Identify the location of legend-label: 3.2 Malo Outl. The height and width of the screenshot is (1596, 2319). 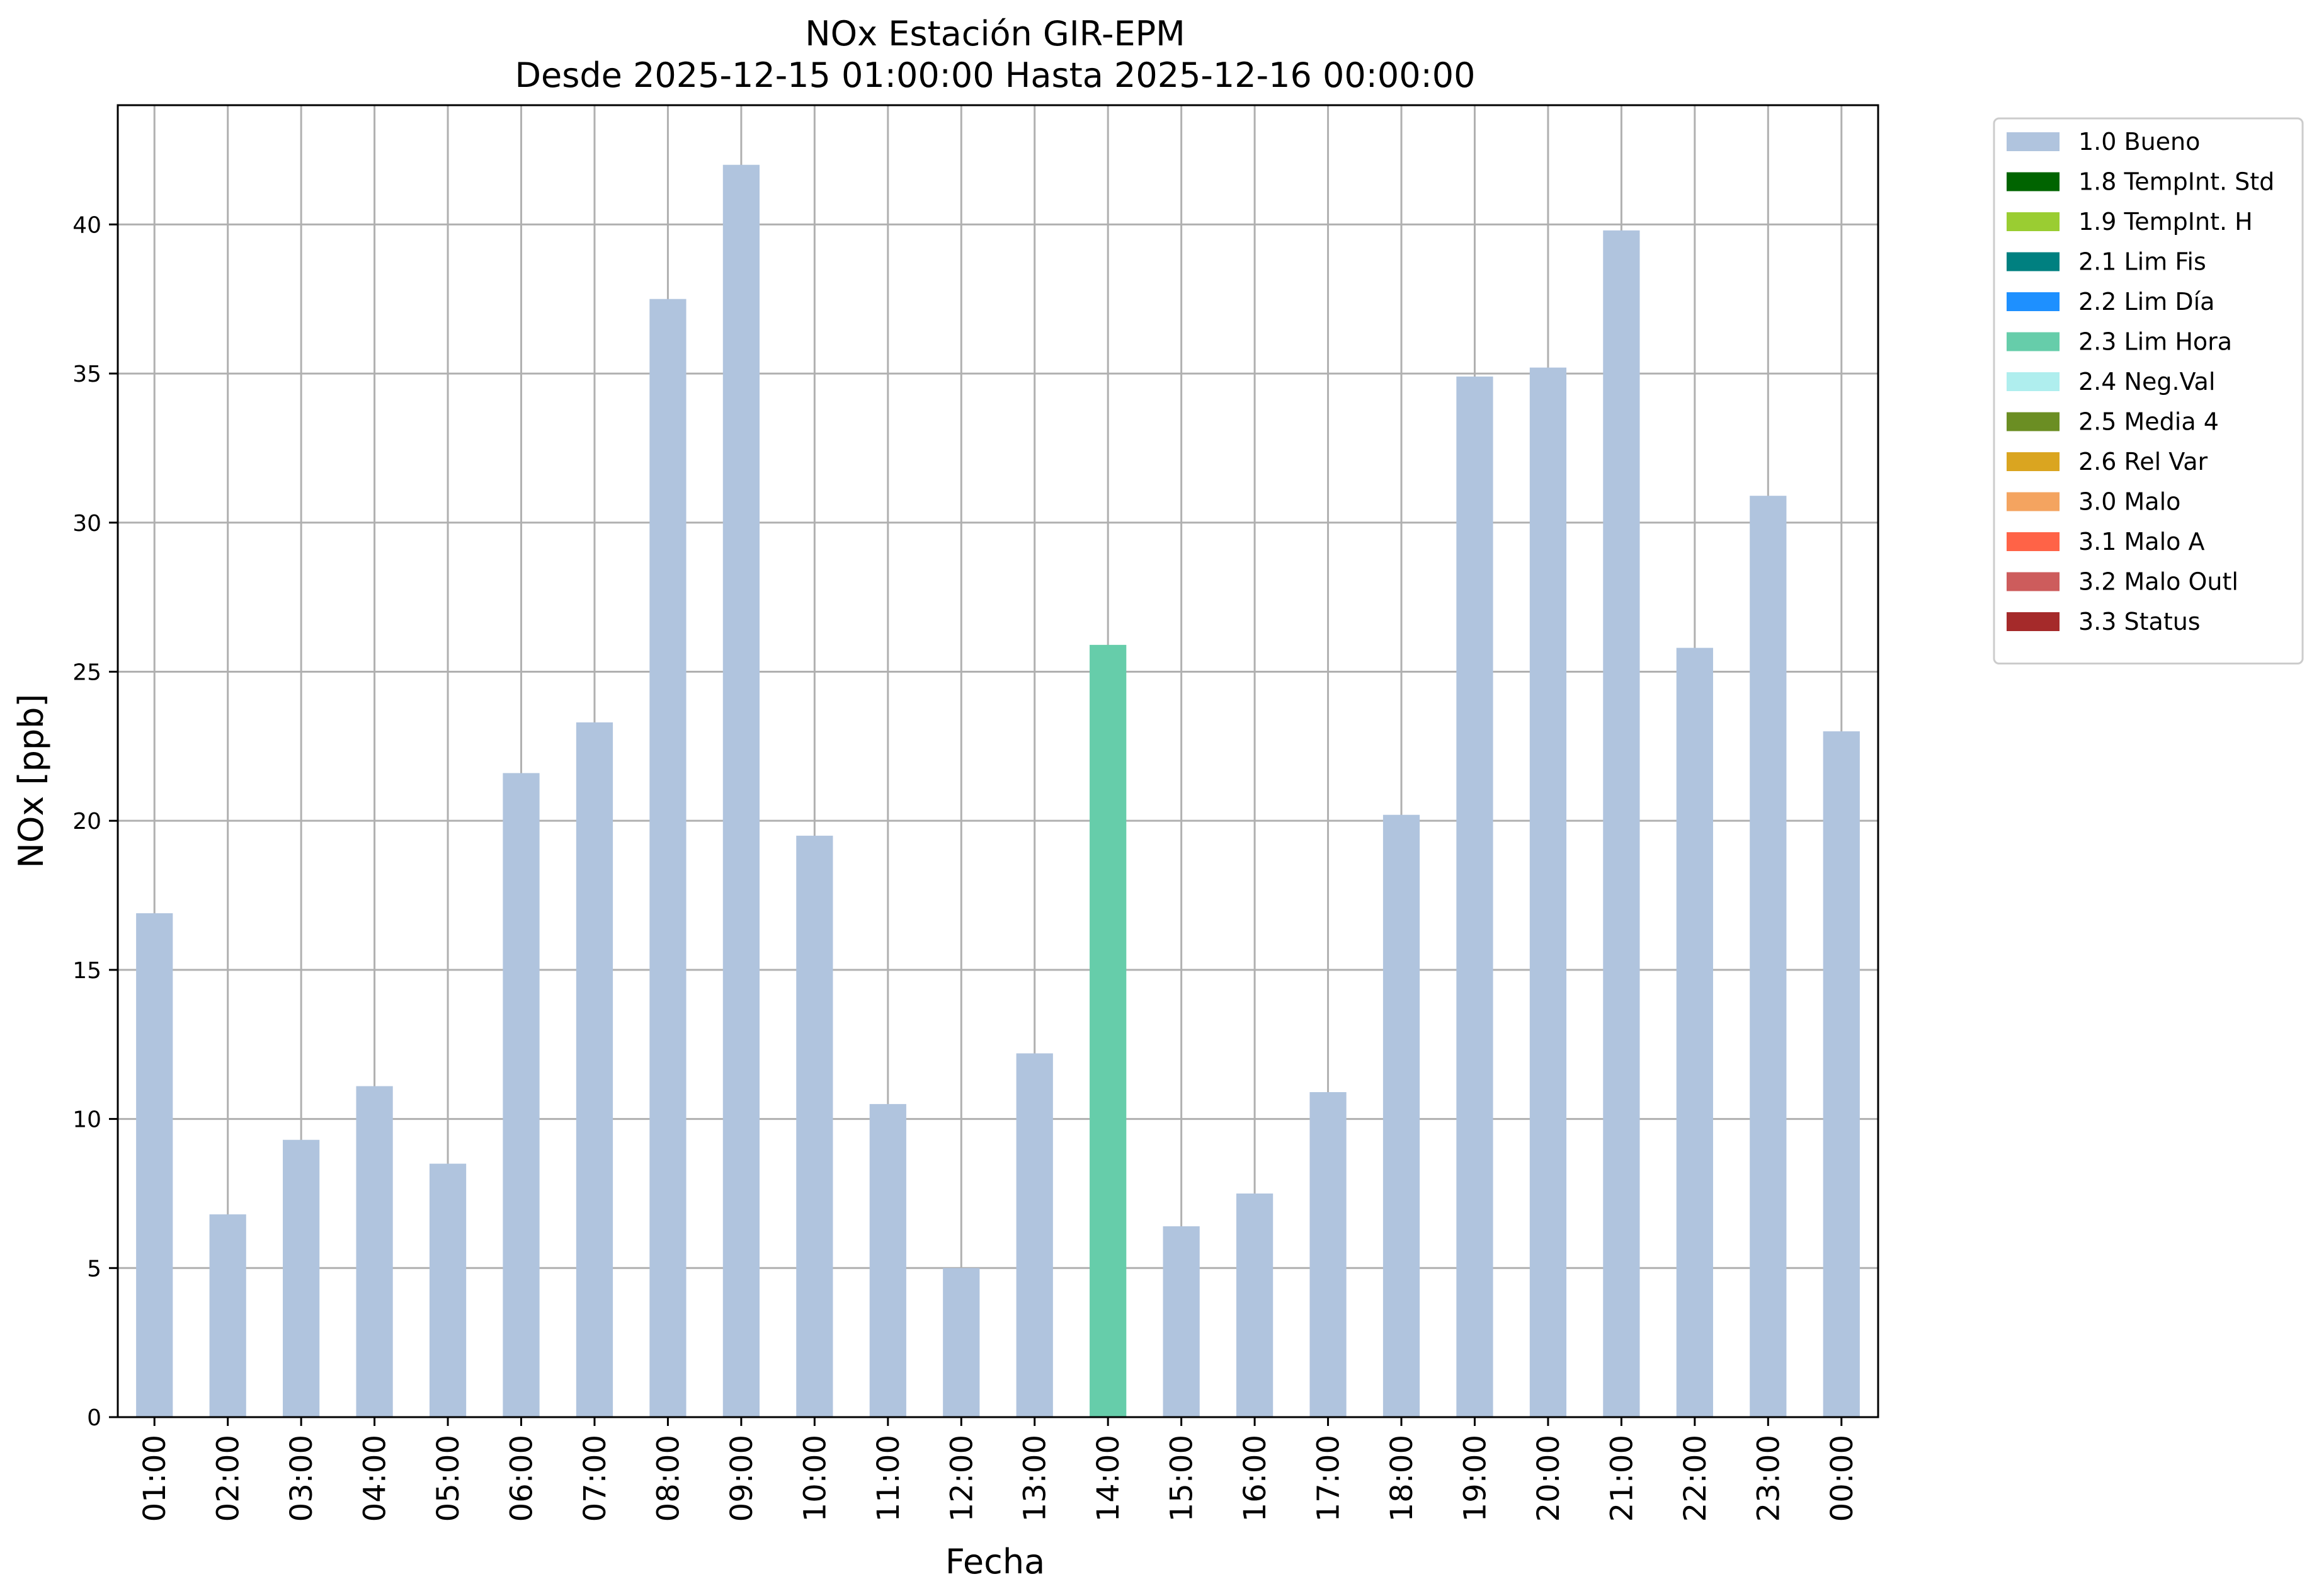
(2158, 582).